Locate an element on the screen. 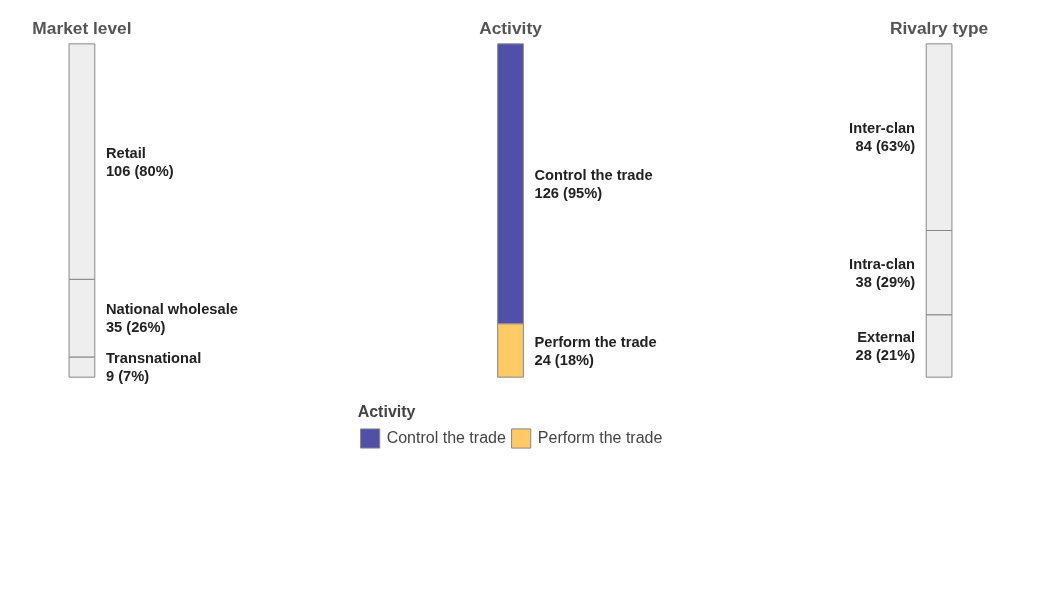 This screenshot has width=1061, height=615. category-label: Inter-clan is located at coordinates (882, 128).